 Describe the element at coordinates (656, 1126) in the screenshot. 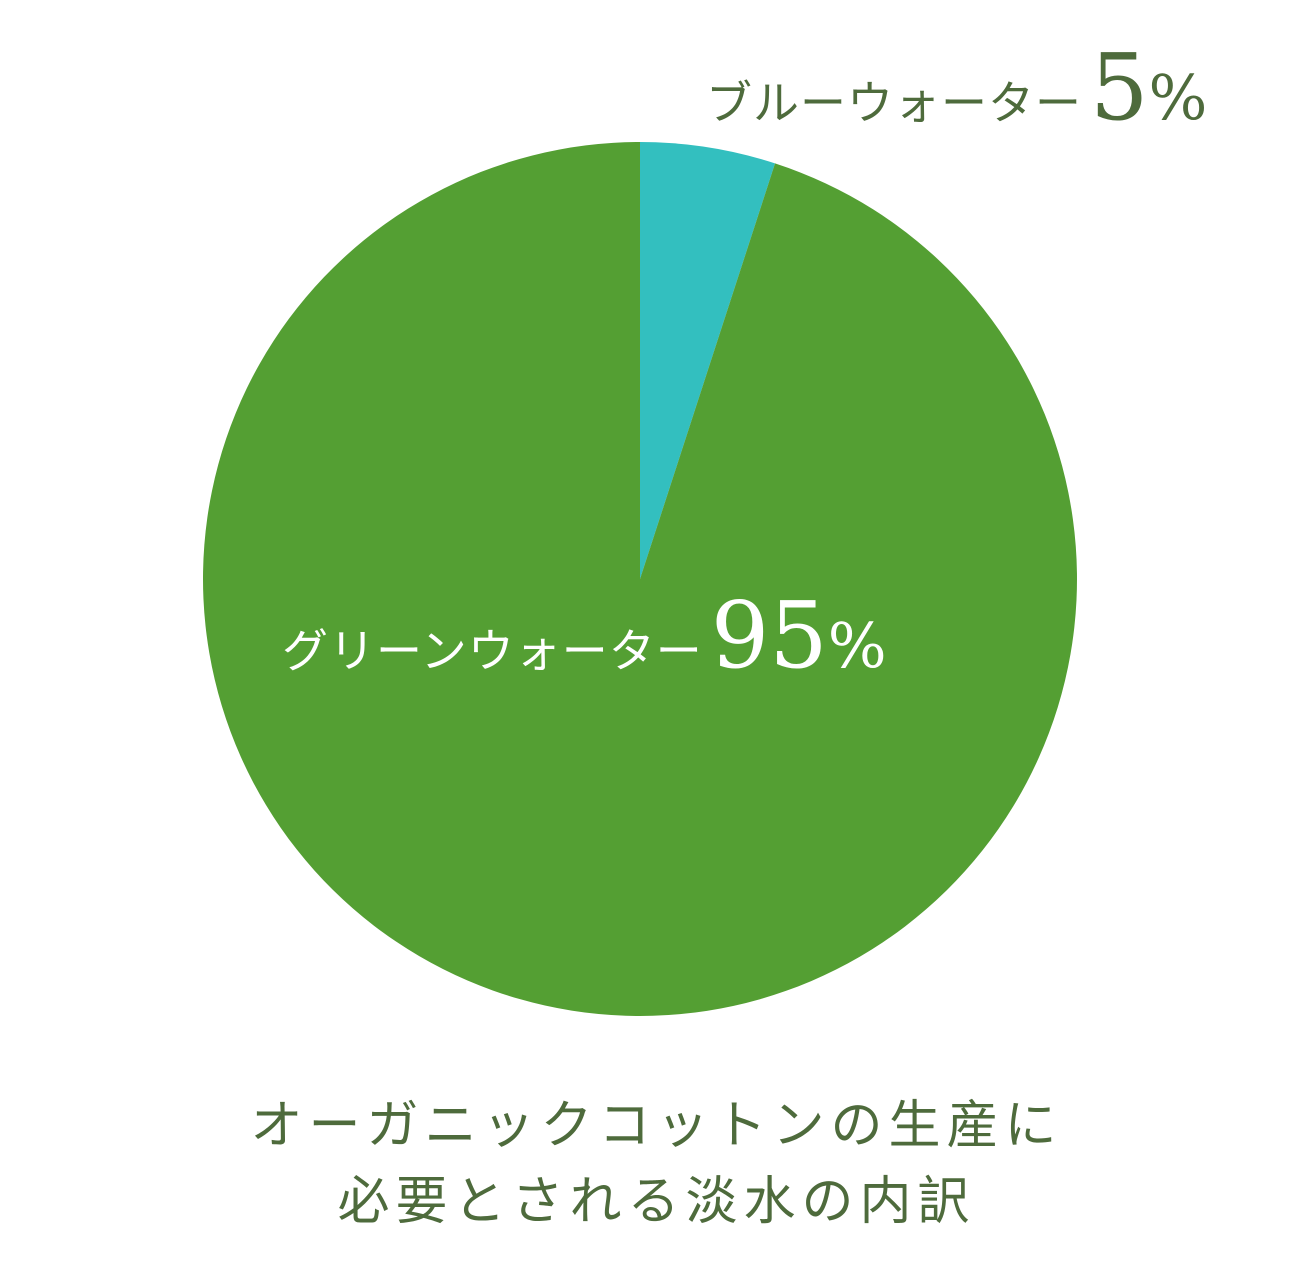

I see `caption-line-1: オーガニックコットンの生産に` at that location.